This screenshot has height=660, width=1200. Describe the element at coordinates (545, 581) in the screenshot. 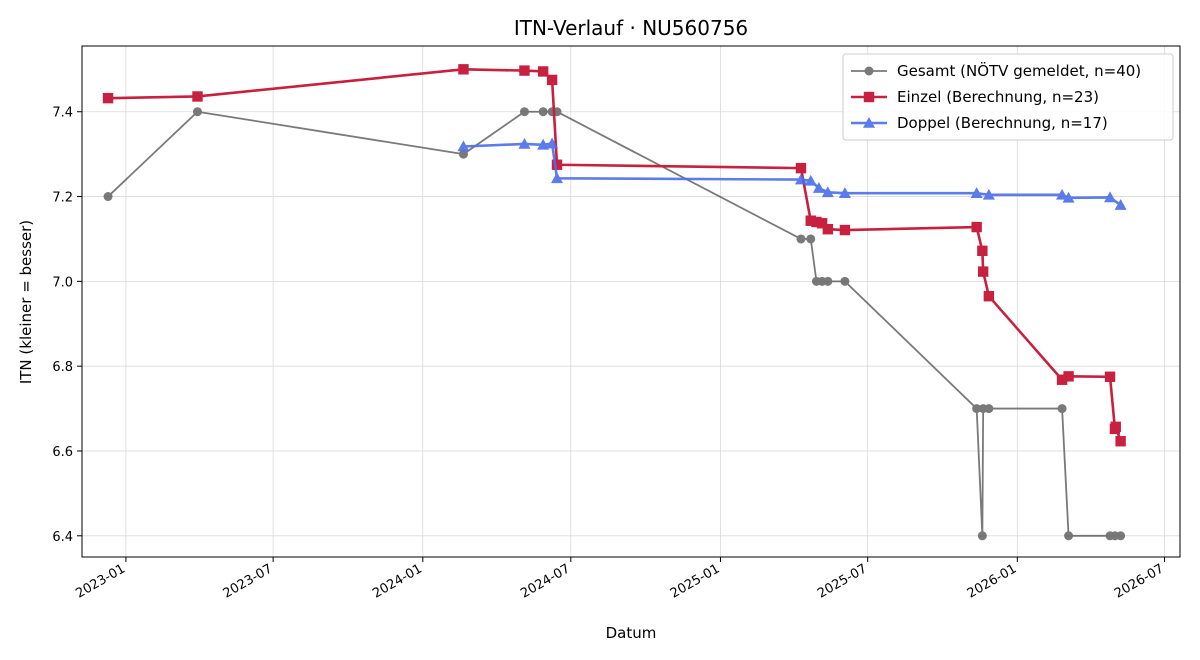

I see `x-tick-label: 2024-07` at that location.